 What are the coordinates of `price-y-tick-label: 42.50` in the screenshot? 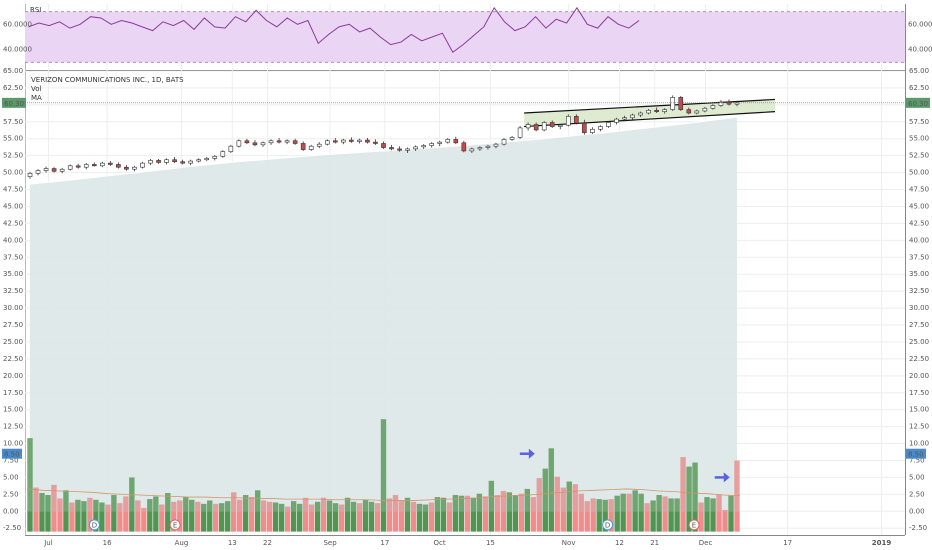 It's located at (919, 223).